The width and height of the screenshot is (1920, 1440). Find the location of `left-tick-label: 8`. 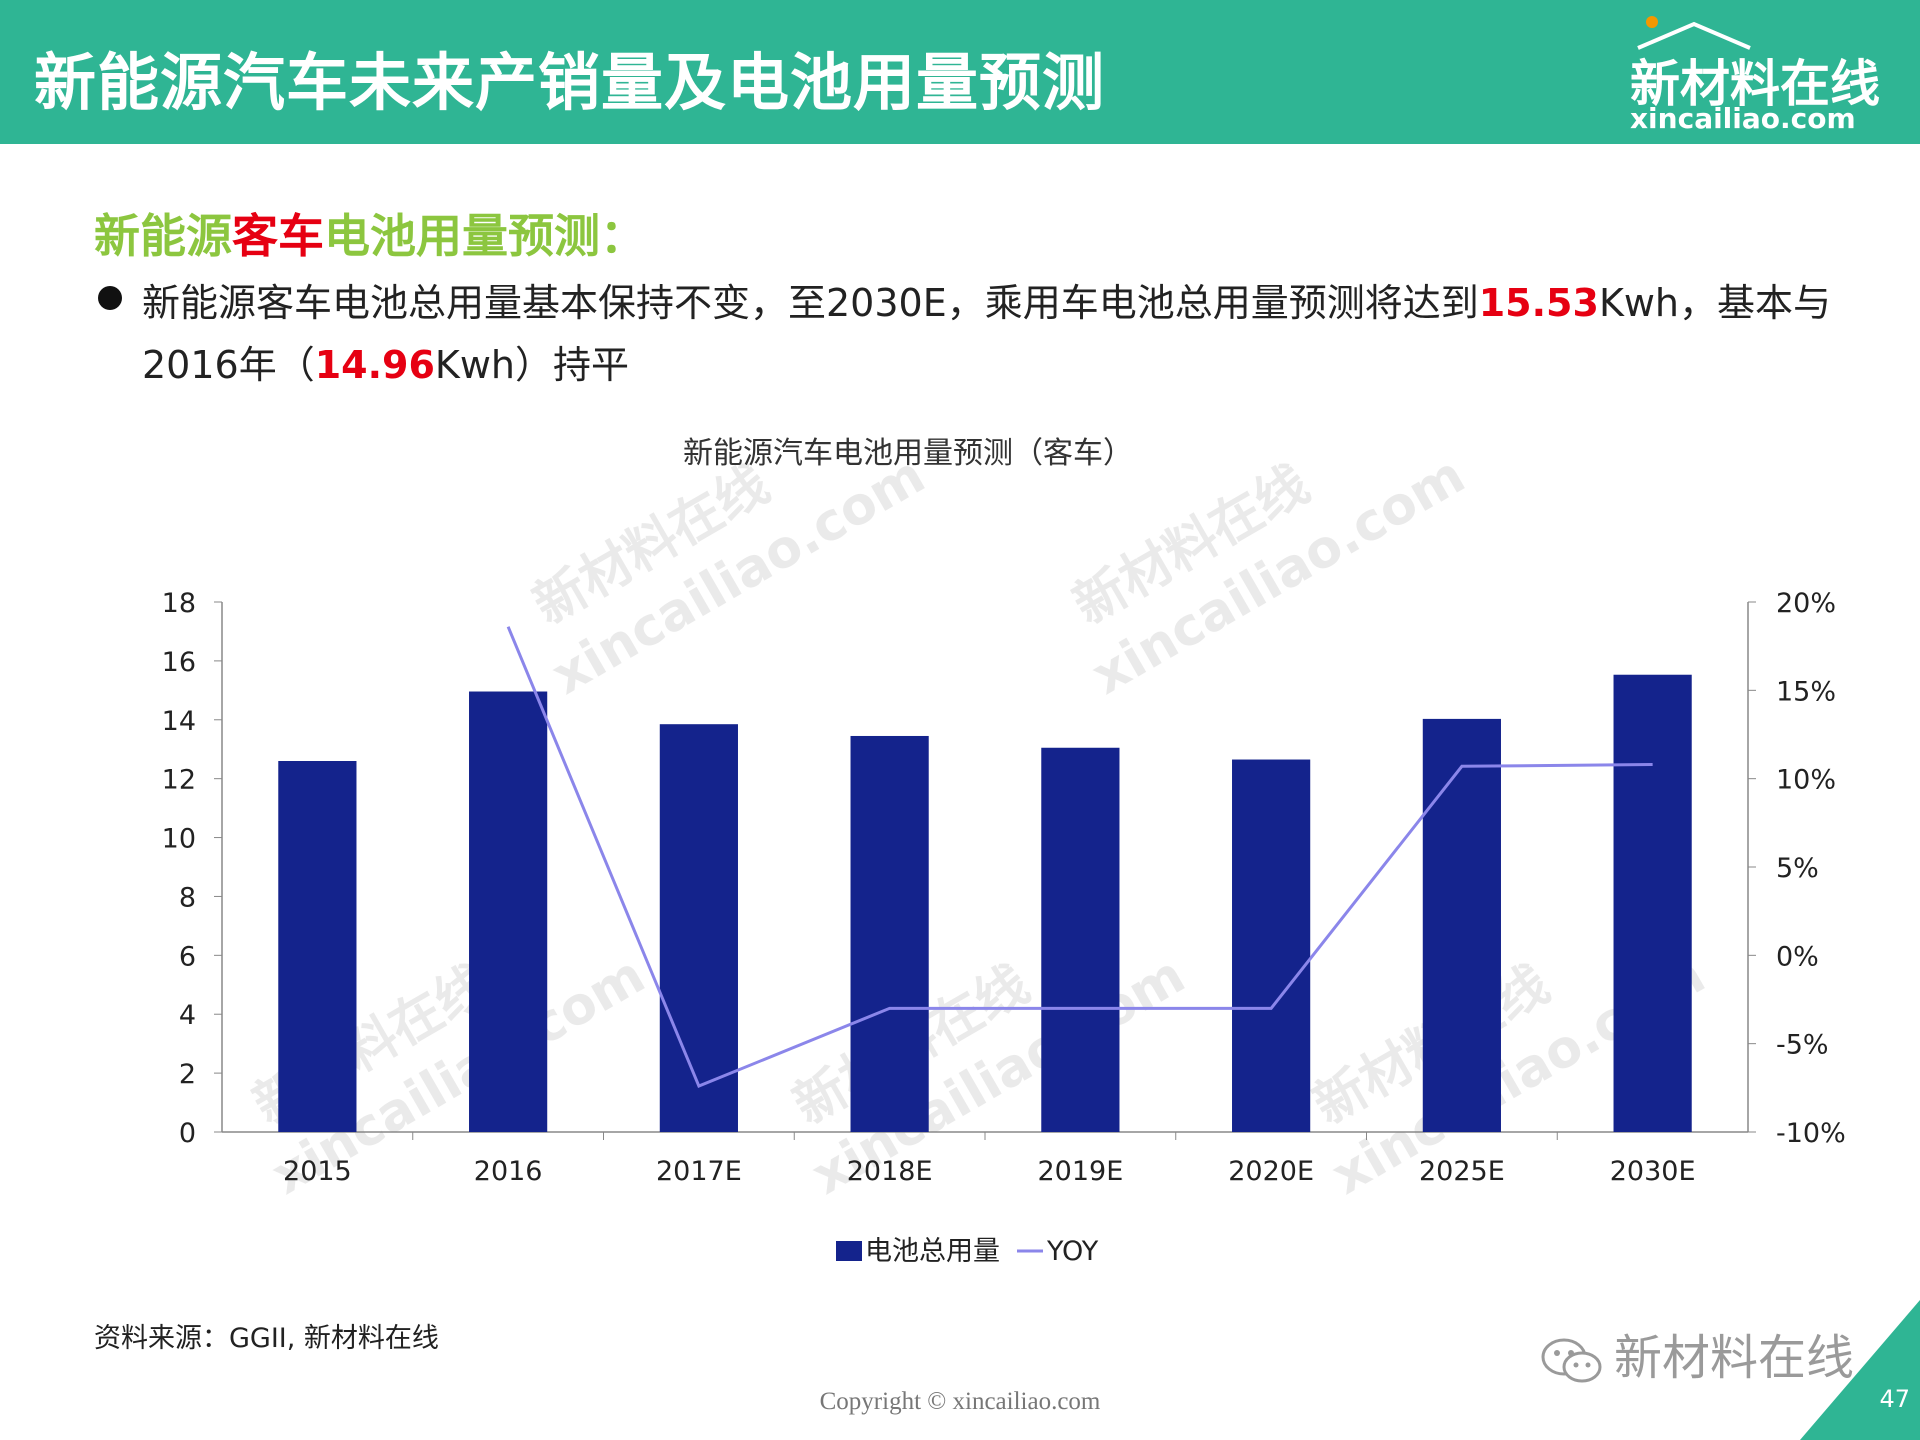

left-tick-label: 8 is located at coordinates (187, 897).